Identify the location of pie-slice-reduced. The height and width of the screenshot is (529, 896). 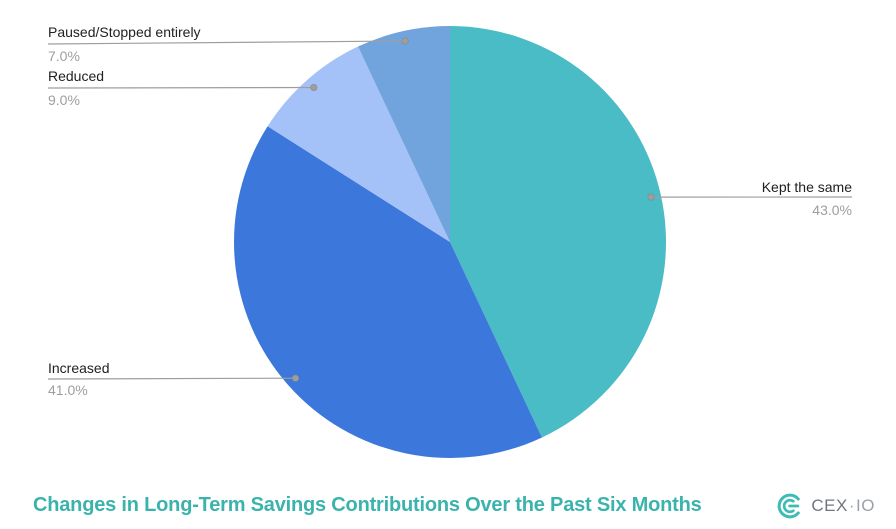
(358, 144).